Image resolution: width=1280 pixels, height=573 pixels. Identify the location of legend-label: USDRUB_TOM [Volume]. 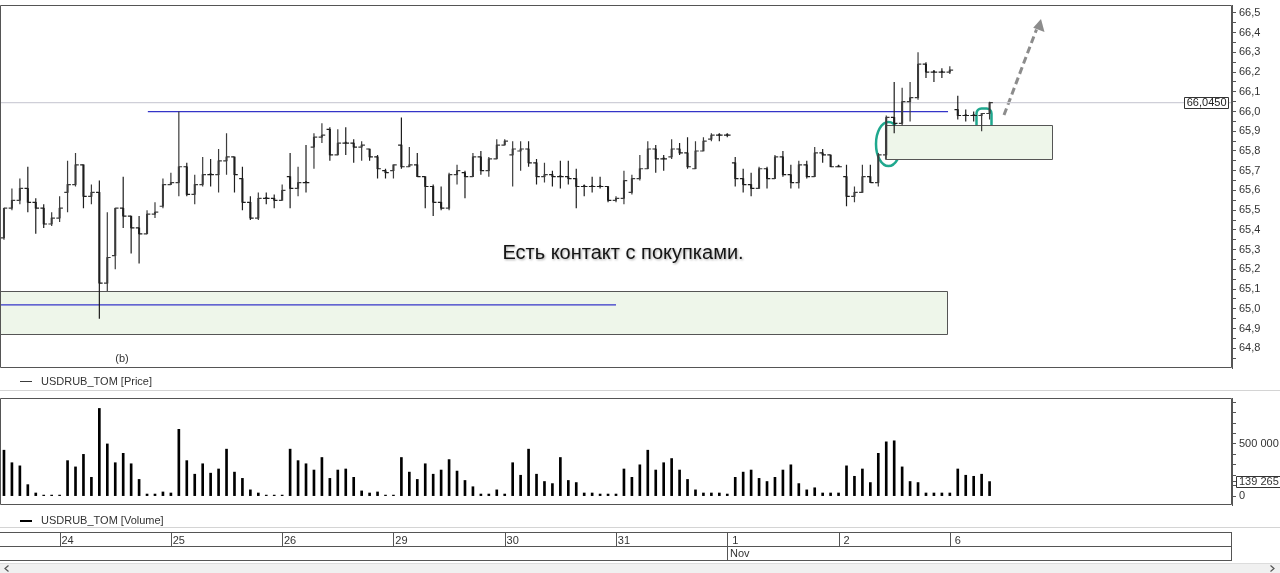
(102, 520).